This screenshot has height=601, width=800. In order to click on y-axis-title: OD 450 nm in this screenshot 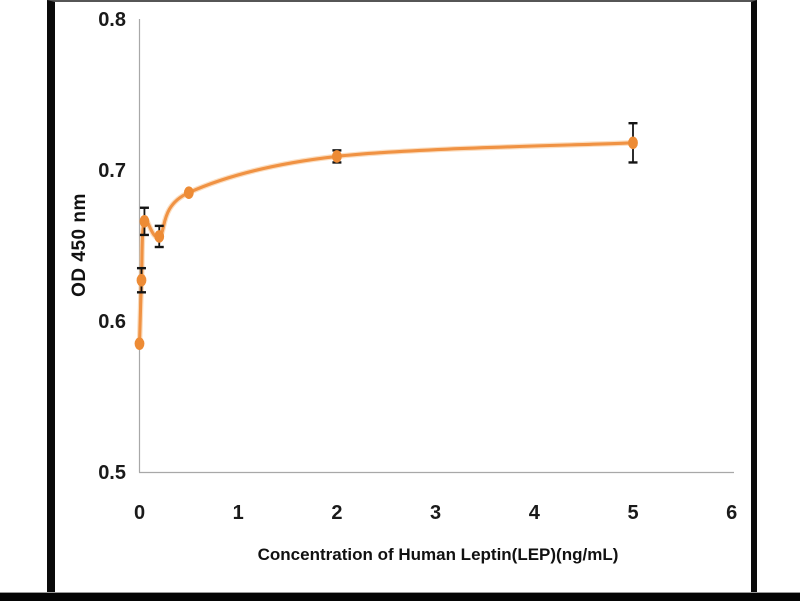, I will do `click(79, 245)`.